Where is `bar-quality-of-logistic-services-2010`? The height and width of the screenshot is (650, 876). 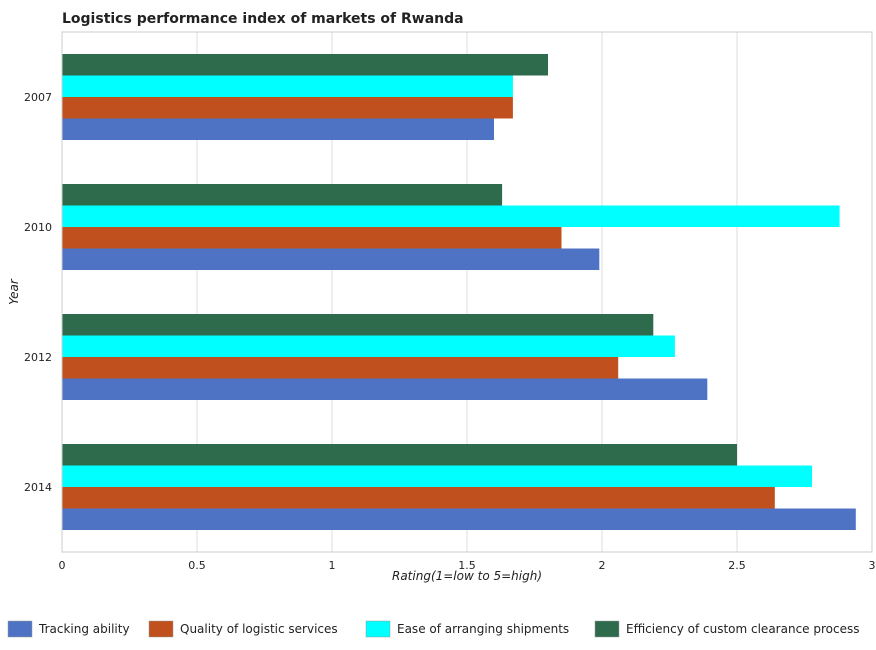 bar-quality-of-logistic-services-2010 is located at coordinates (312, 238).